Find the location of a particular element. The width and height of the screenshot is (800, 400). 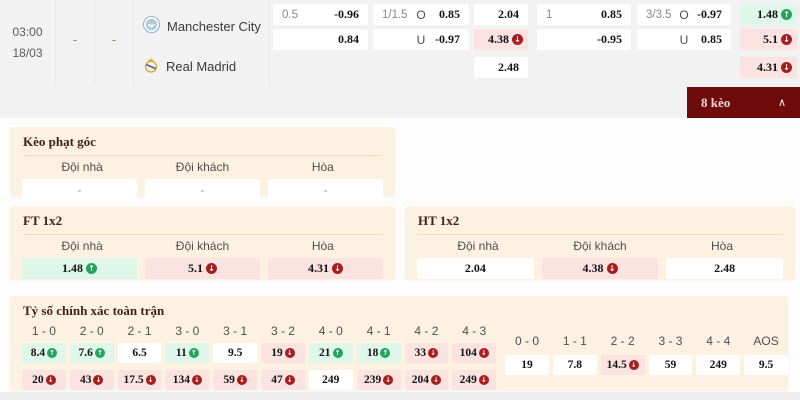

score-odds-cell: 59 ↓ is located at coordinates (235, 380).